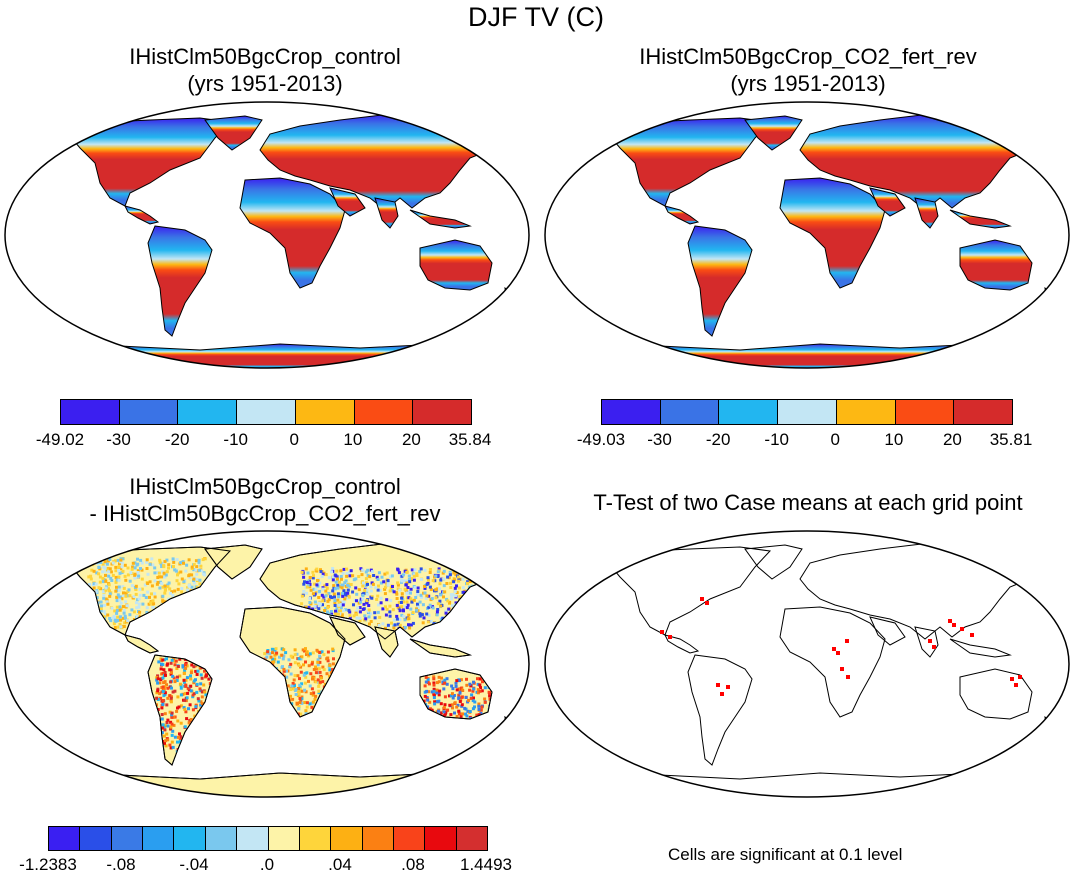 The height and width of the screenshot is (879, 1072). I want to click on colorbar-tick-label: .0, so click(267, 864).